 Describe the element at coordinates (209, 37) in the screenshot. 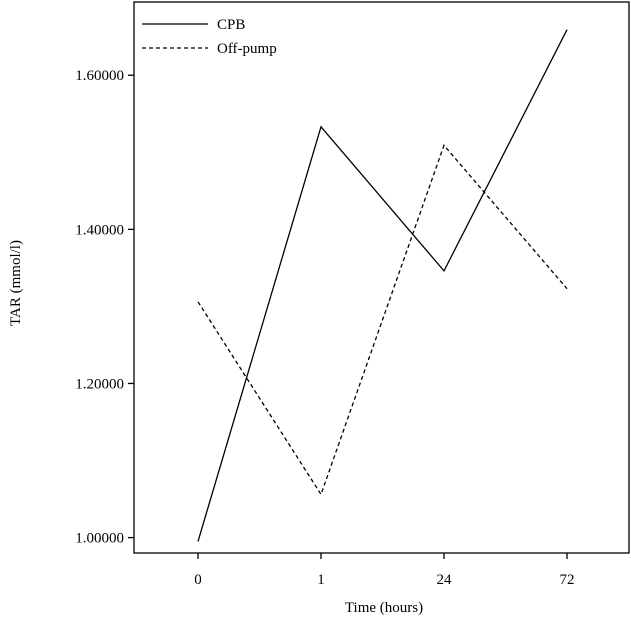

I see `legend: CPB Off-pump` at that location.